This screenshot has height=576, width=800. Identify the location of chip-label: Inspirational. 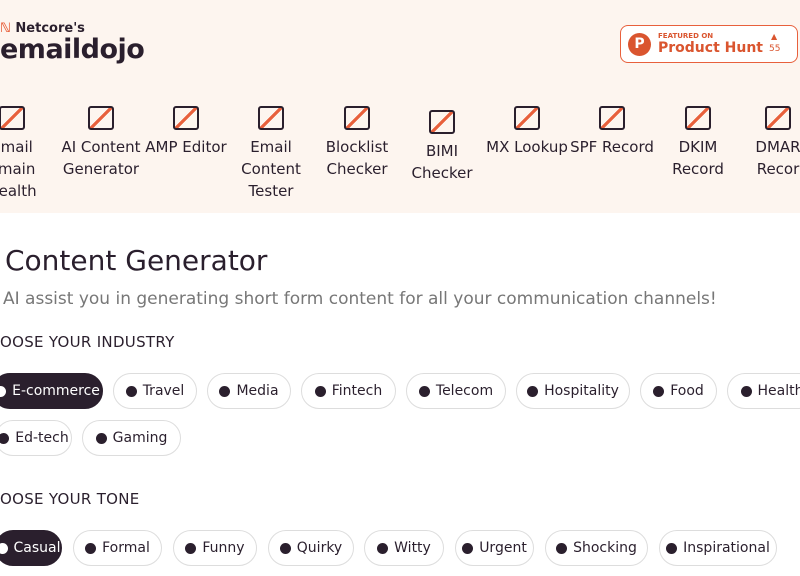
(726, 548).